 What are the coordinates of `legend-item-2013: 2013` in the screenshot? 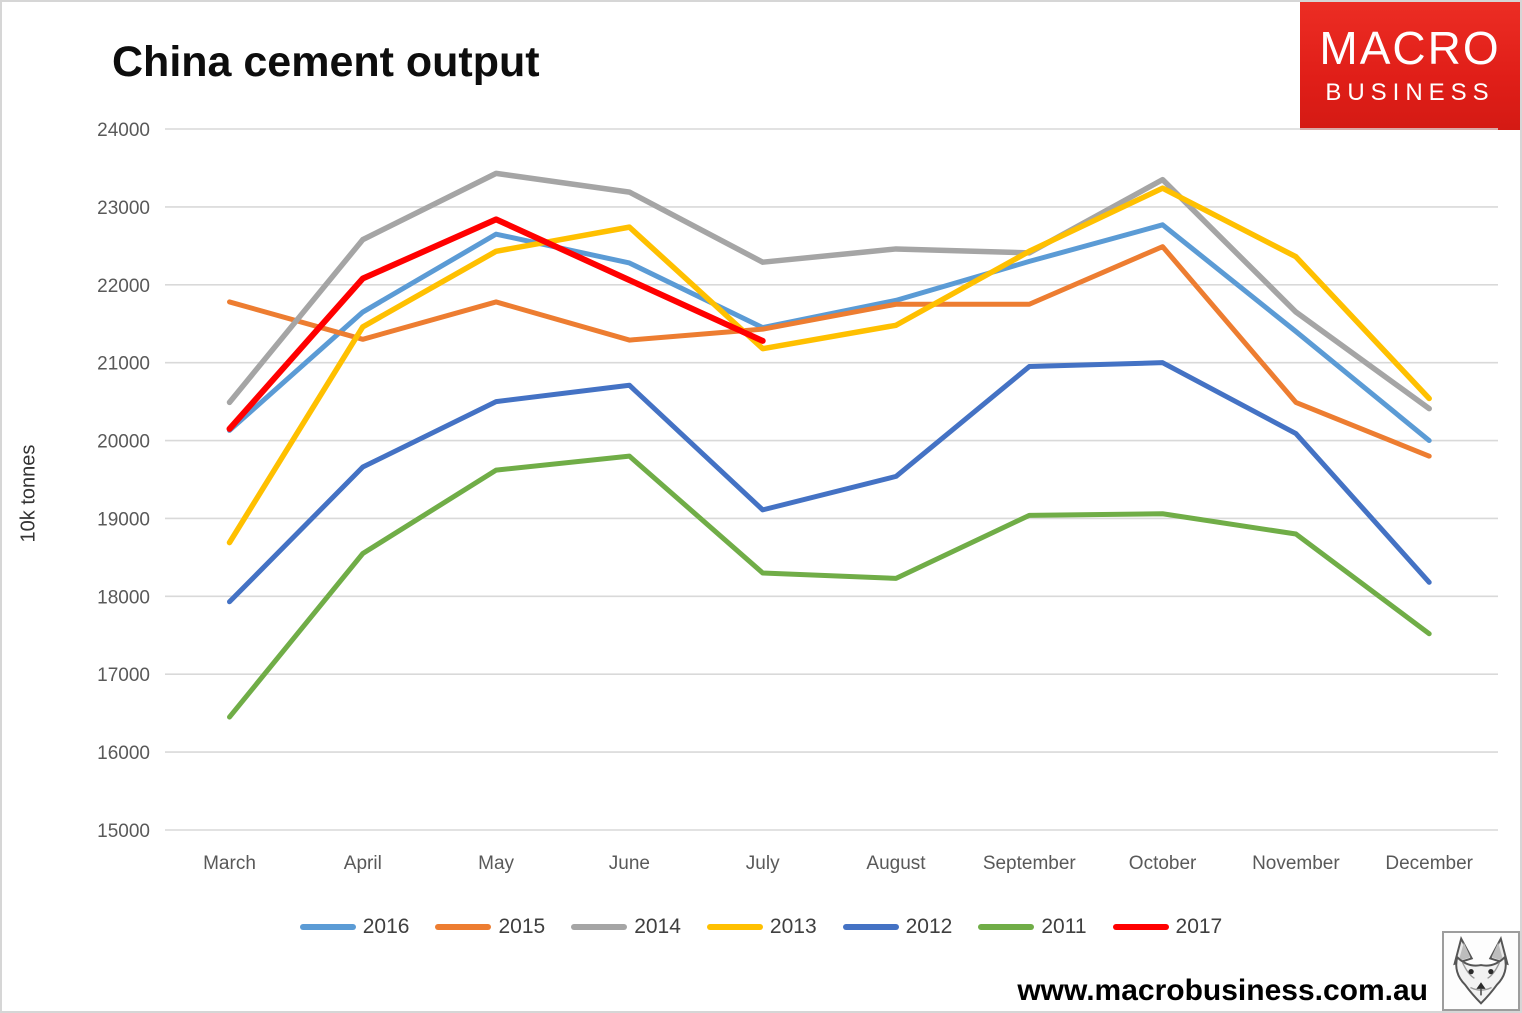 It's located at (761, 927).